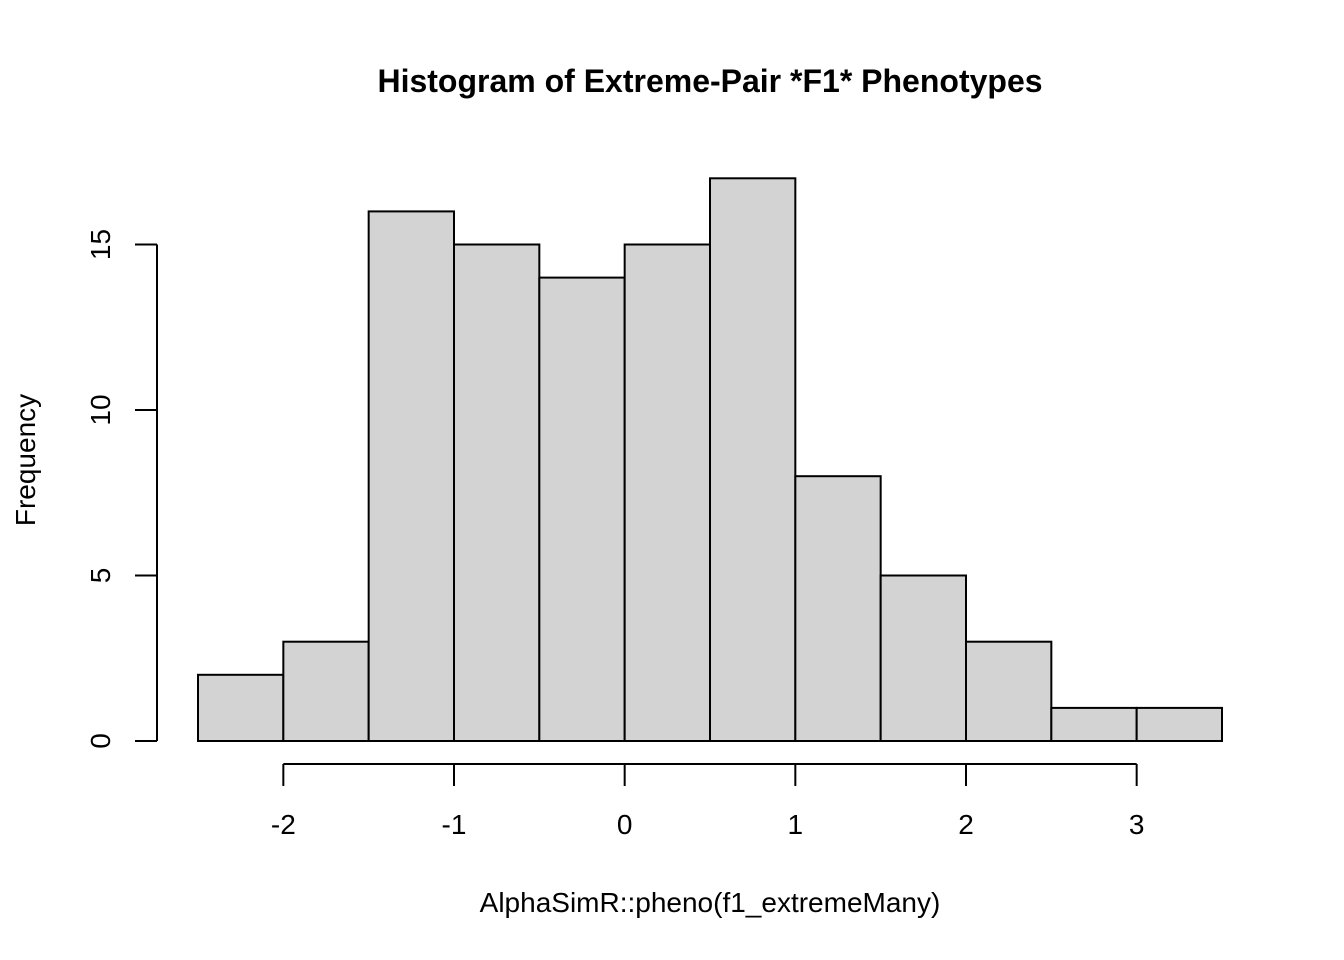  What do you see at coordinates (100, 409) in the screenshot?
I see `y-tick-label: 10` at bounding box center [100, 409].